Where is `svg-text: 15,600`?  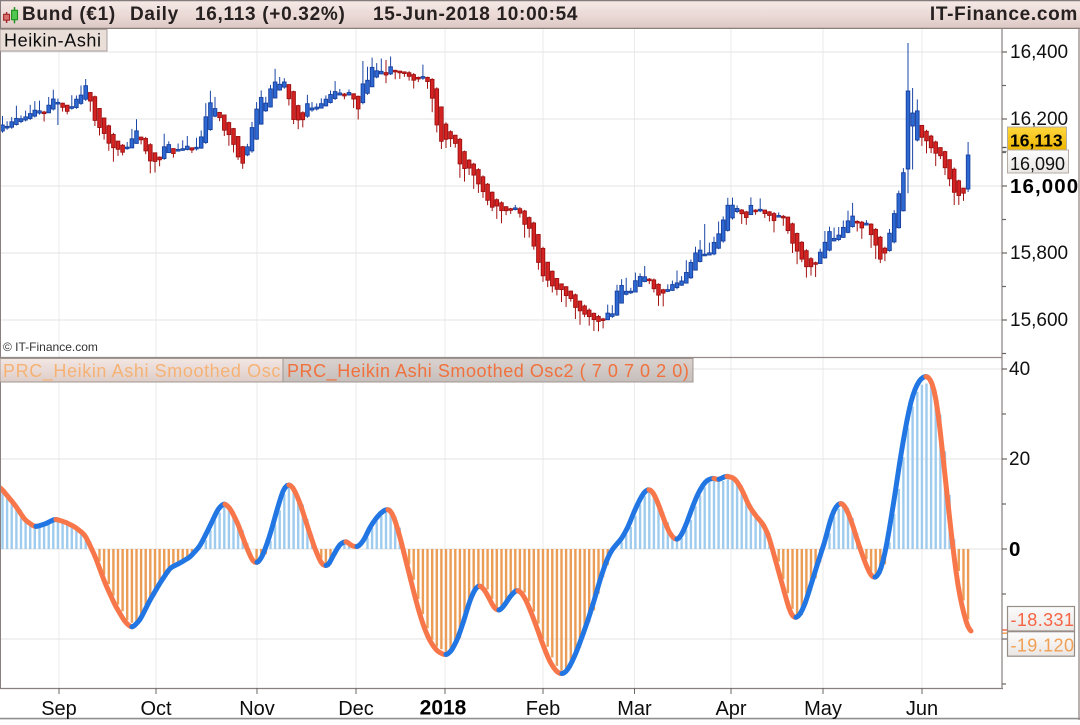
svg-text: 15,600 is located at coordinates (1039, 320).